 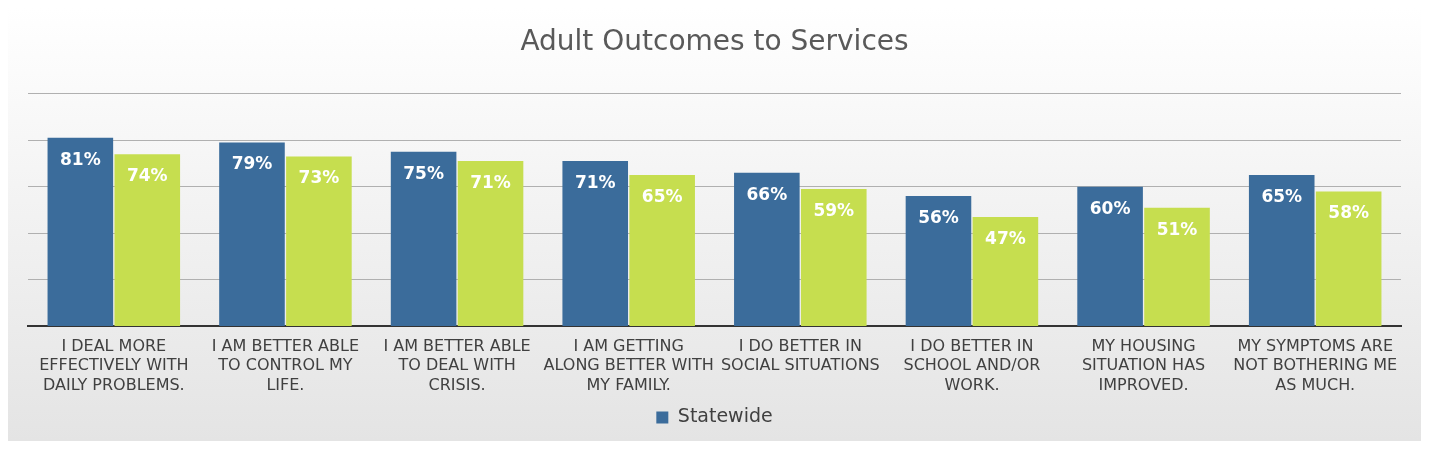 What do you see at coordinates (423, 172) in the screenshot?
I see `data-label: 75%` at bounding box center [423, 172].